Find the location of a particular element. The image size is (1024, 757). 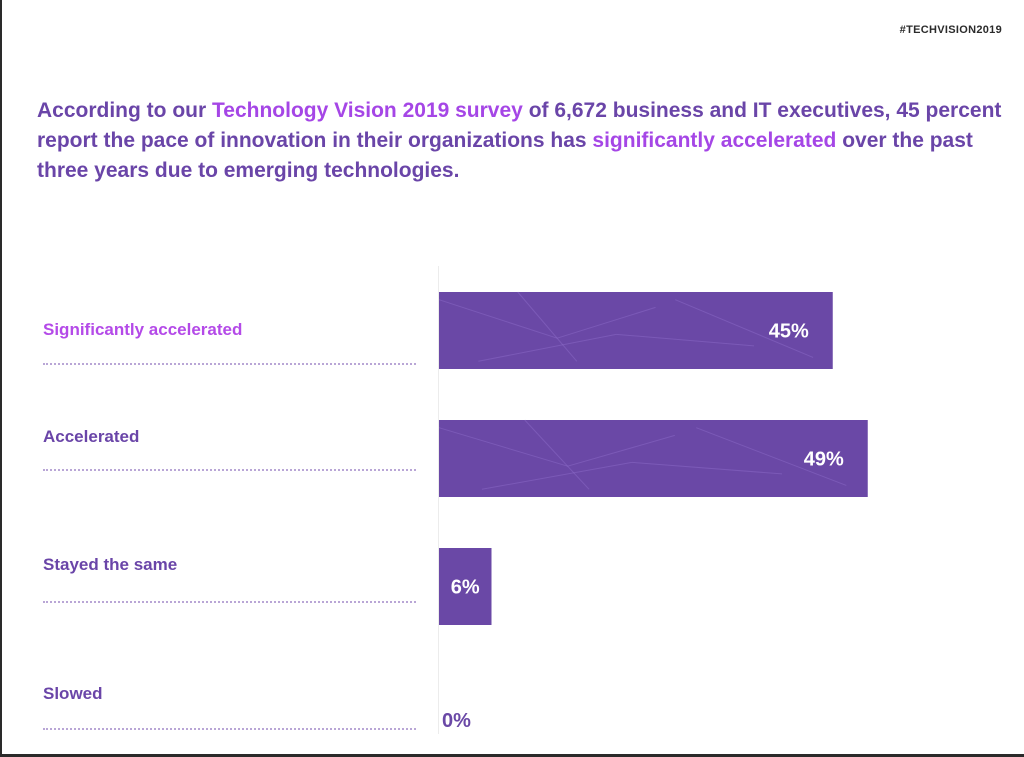

bar-stayed-the-same is located at coordinates (465, 586).